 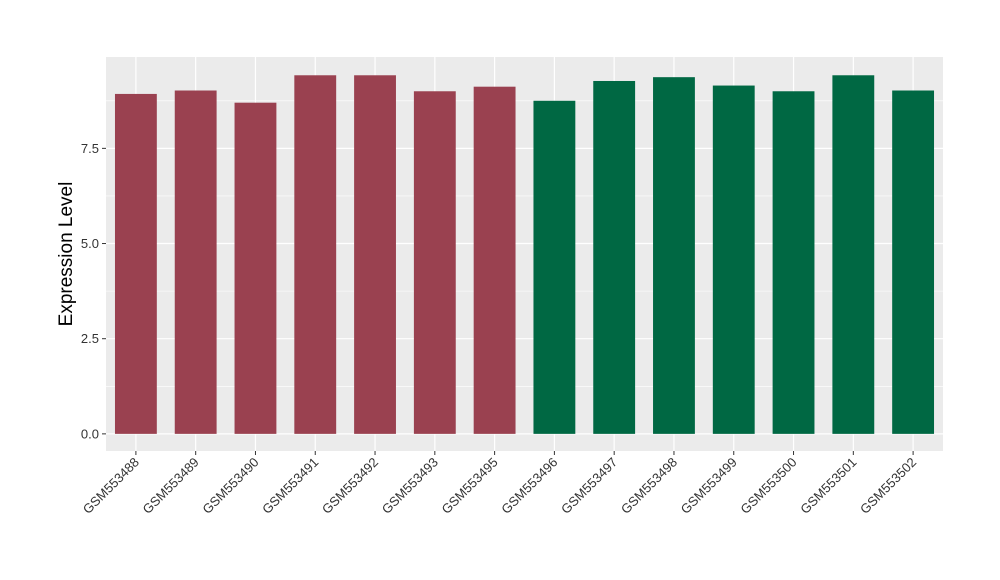 I want to click on x-tick-label: GSM553498, so click(x=649, y=486).